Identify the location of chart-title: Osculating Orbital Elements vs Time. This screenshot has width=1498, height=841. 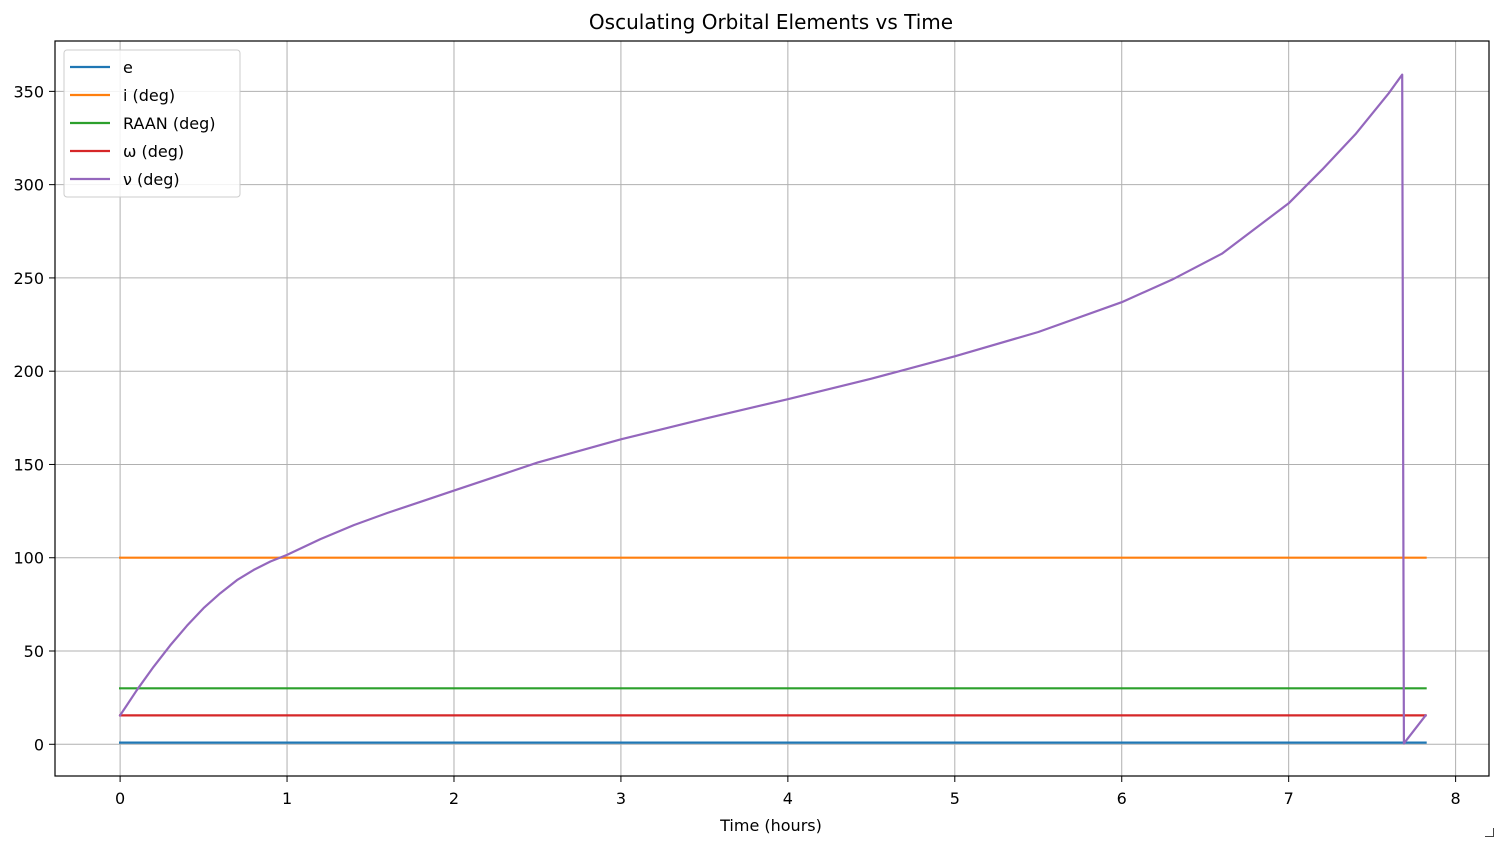
(771, 22).